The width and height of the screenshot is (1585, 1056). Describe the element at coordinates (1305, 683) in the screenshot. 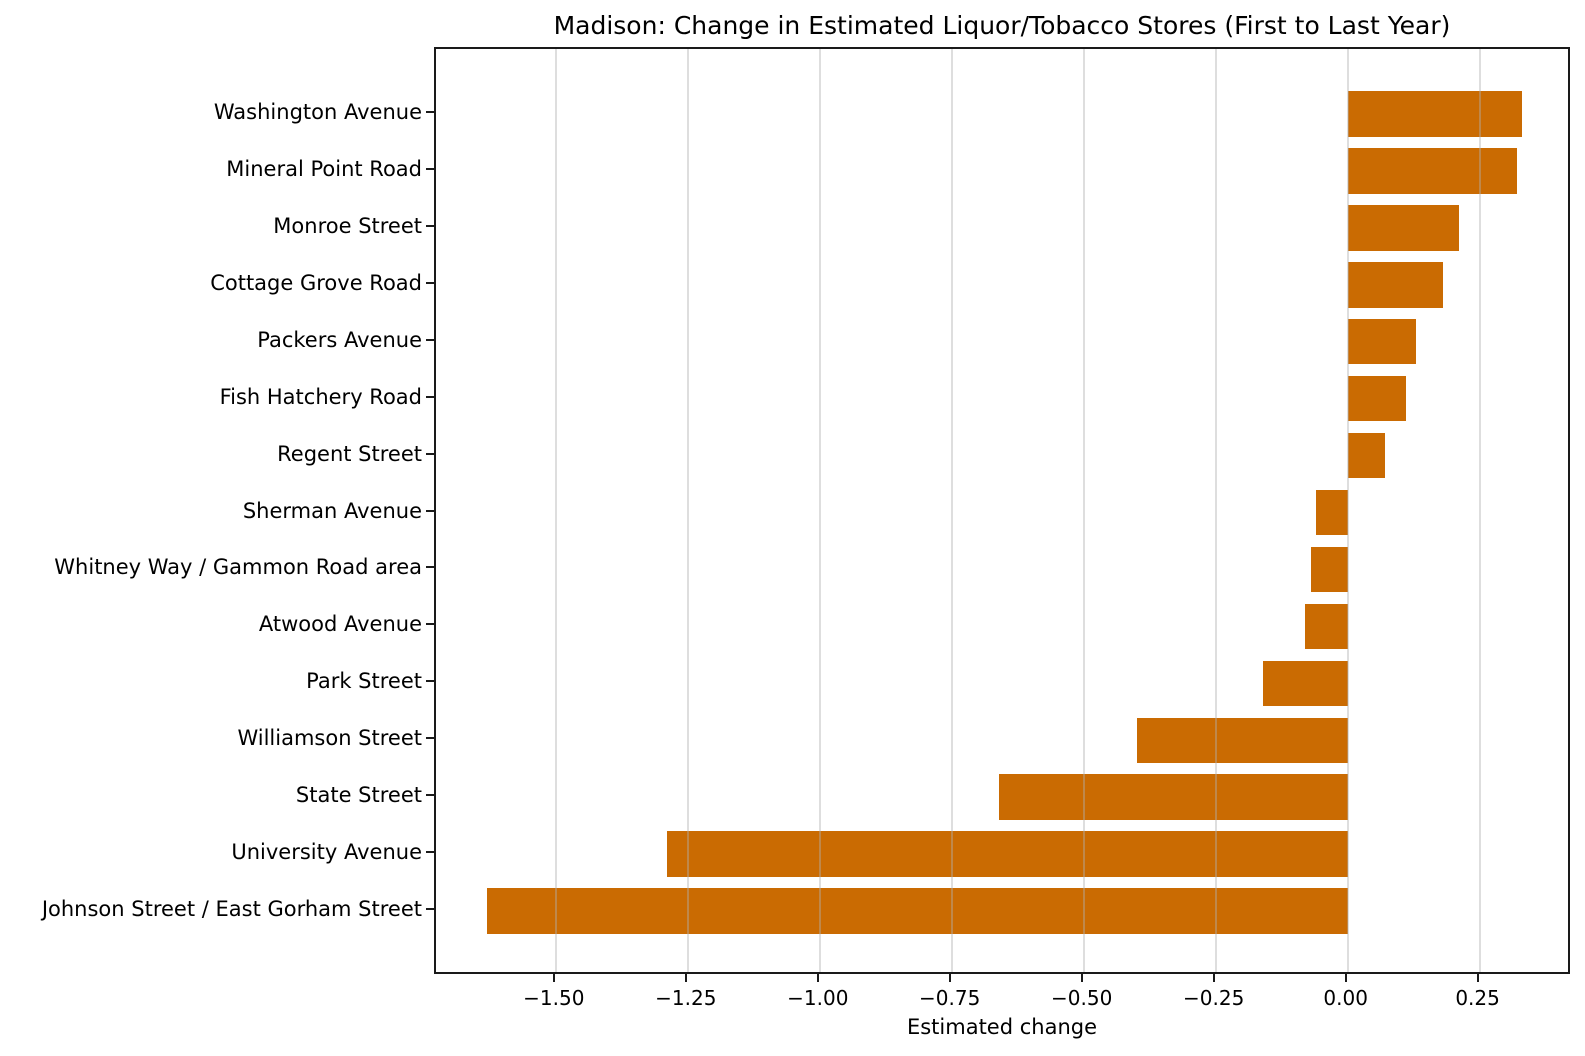

I see `bar-park-street` at that location.